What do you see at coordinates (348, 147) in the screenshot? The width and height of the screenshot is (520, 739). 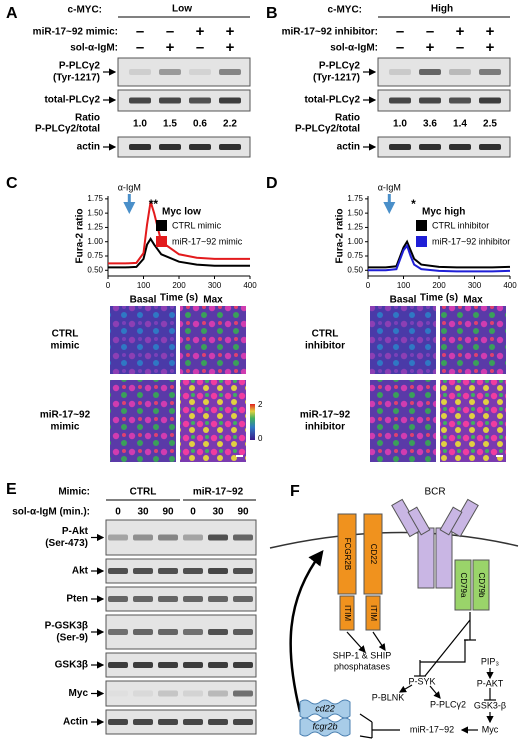 I see `blot-label: actin` at bounding box center [348, 147].